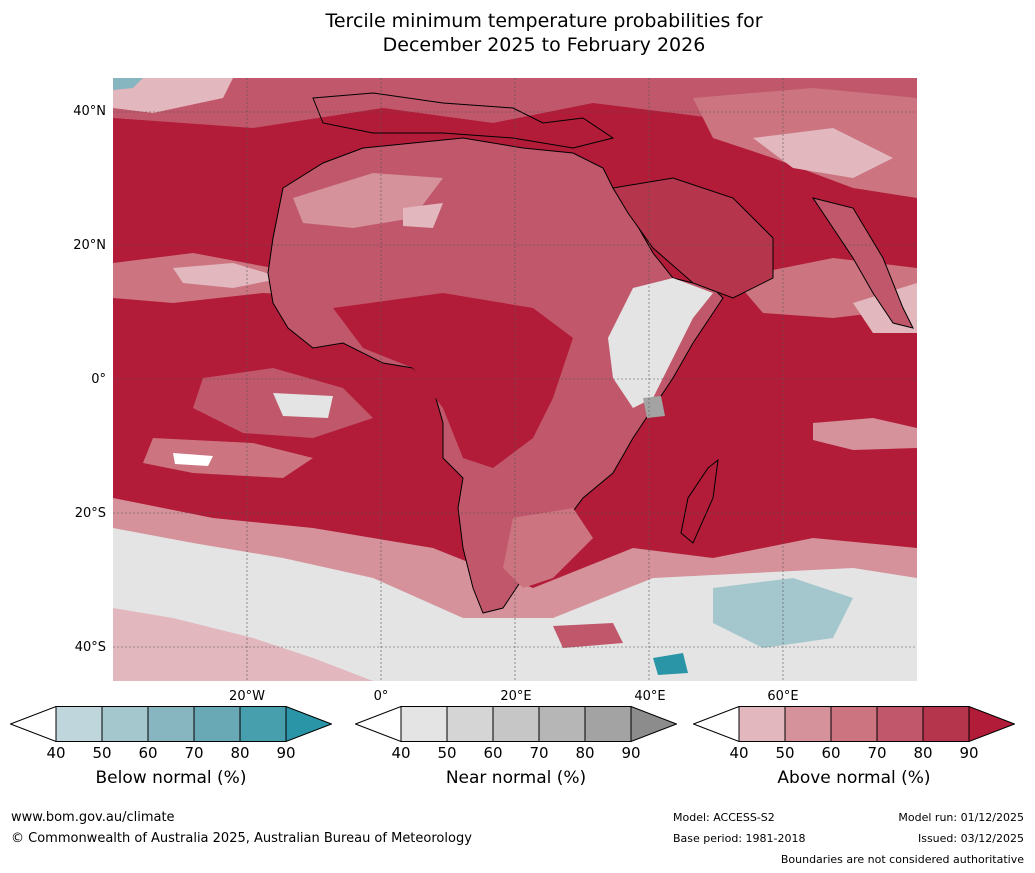  Describe the element at coordinates (660, 343) in the screenshot. I see `horn-of-africa-near` at that location.